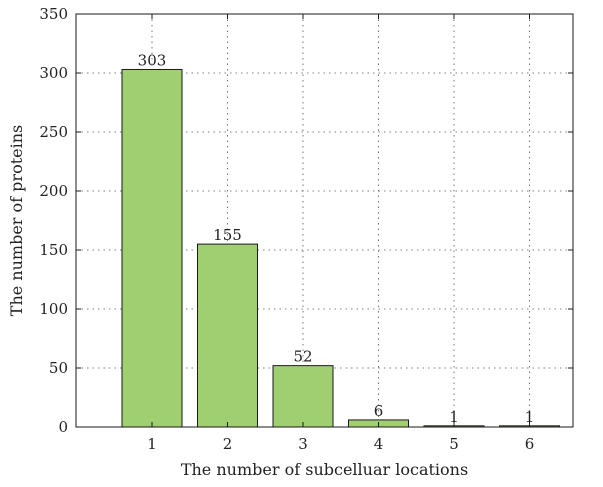 This screenshot has height=487, width=603. I want to click on y-tick-label-0: 0, so click(63, 427).